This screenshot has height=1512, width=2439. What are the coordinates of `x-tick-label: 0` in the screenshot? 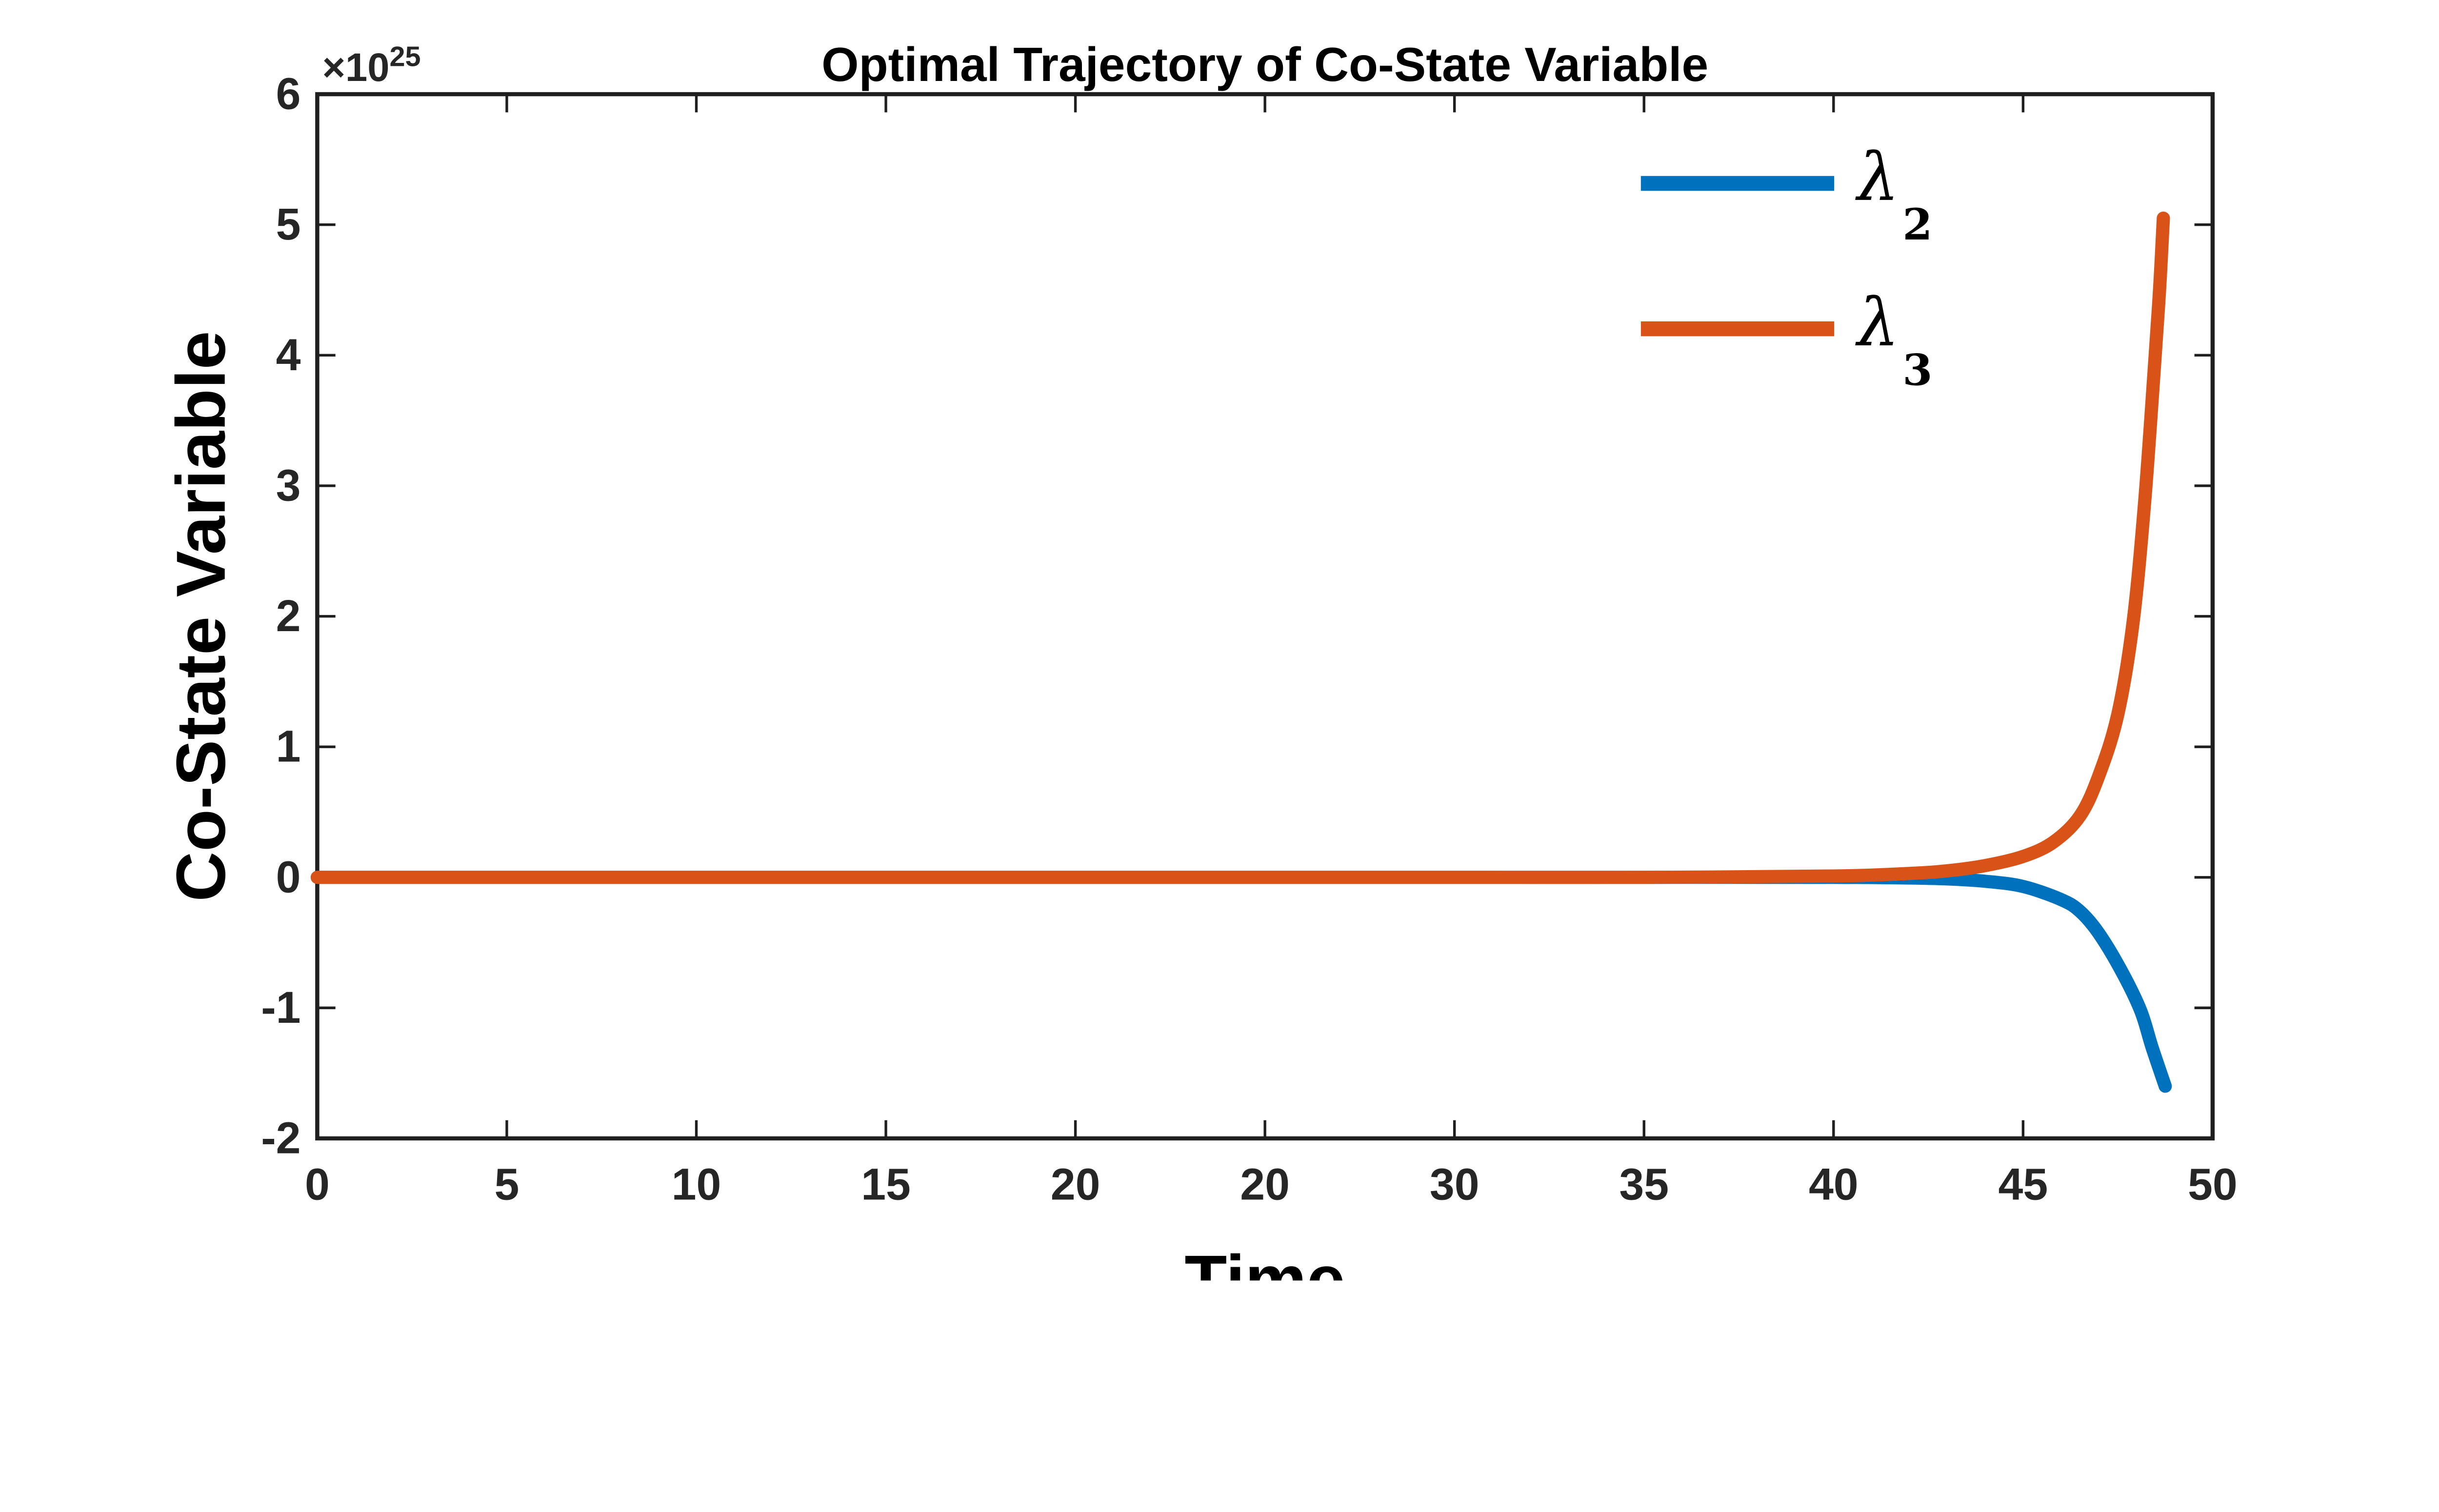 It's located at (317, 1184).